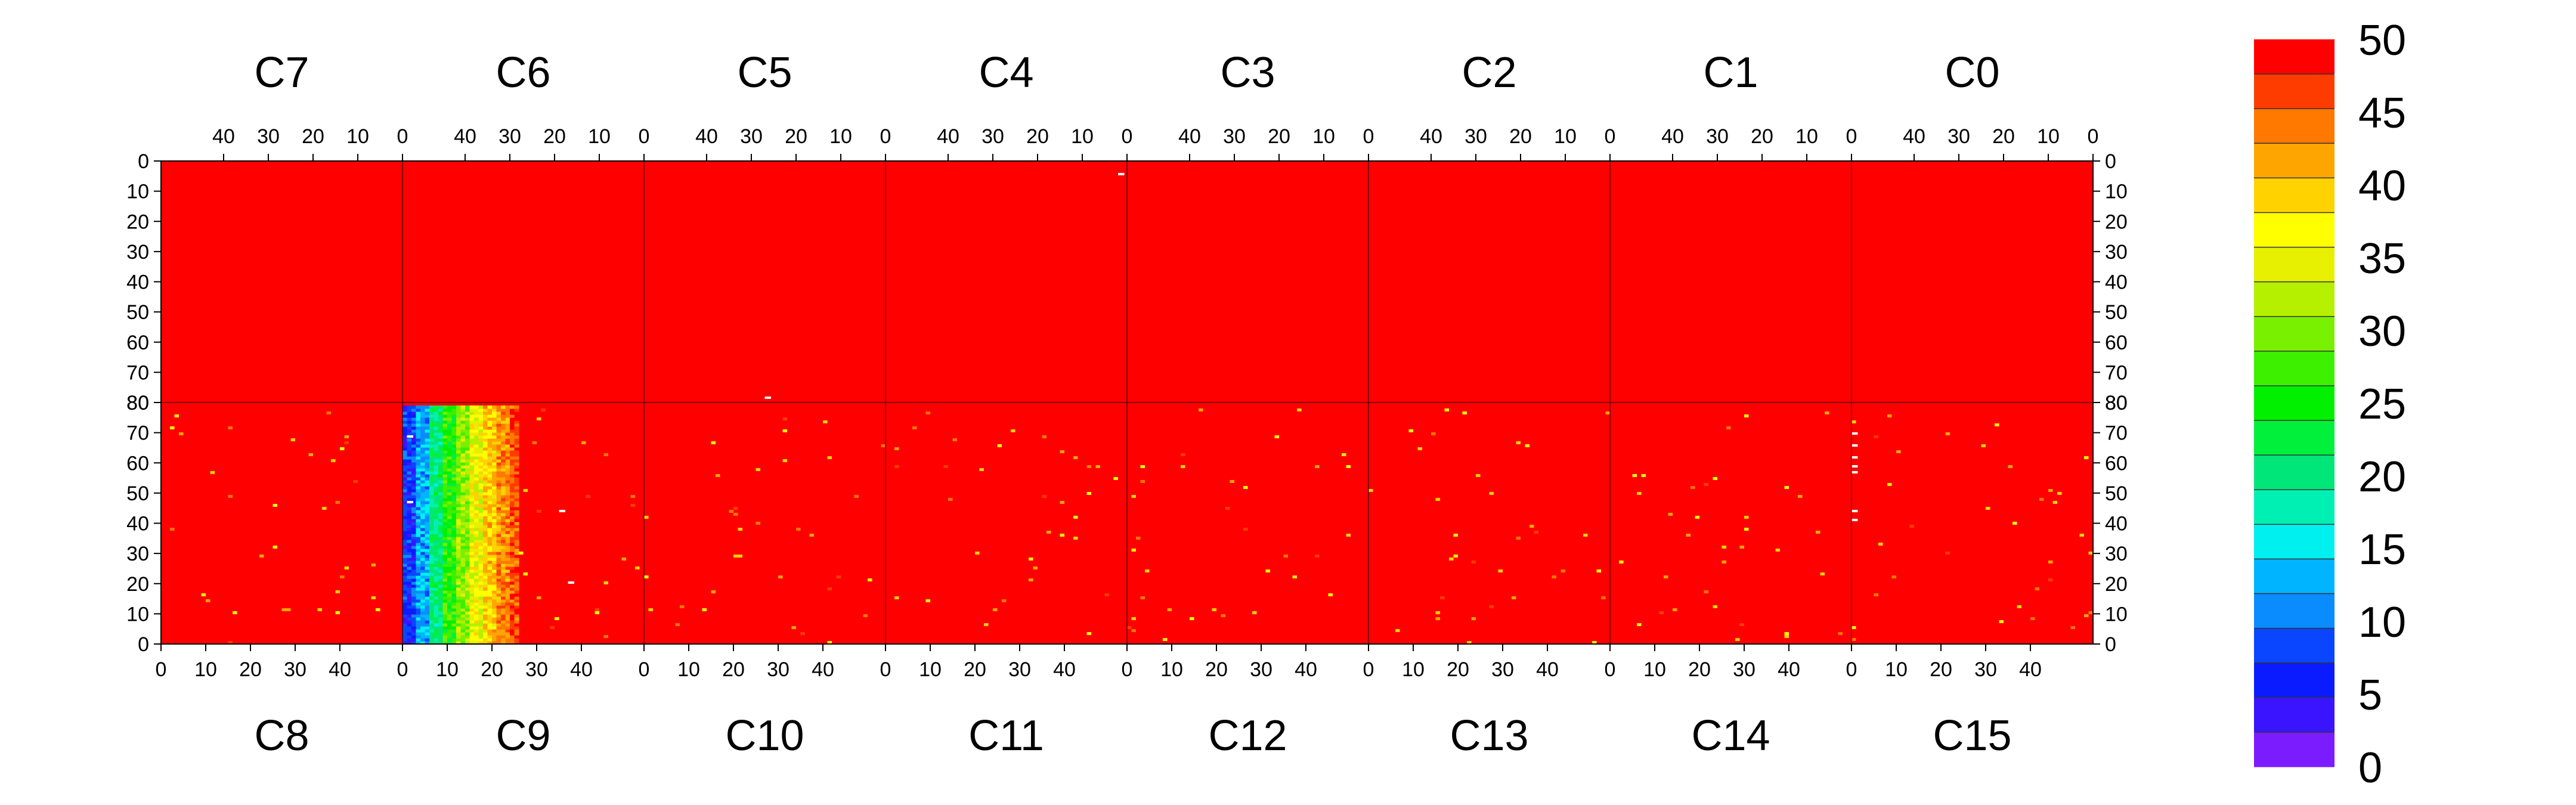 This screenshot has height=805, width=2576. I want to click on y-tick-label: 50, so click(2116, 494).